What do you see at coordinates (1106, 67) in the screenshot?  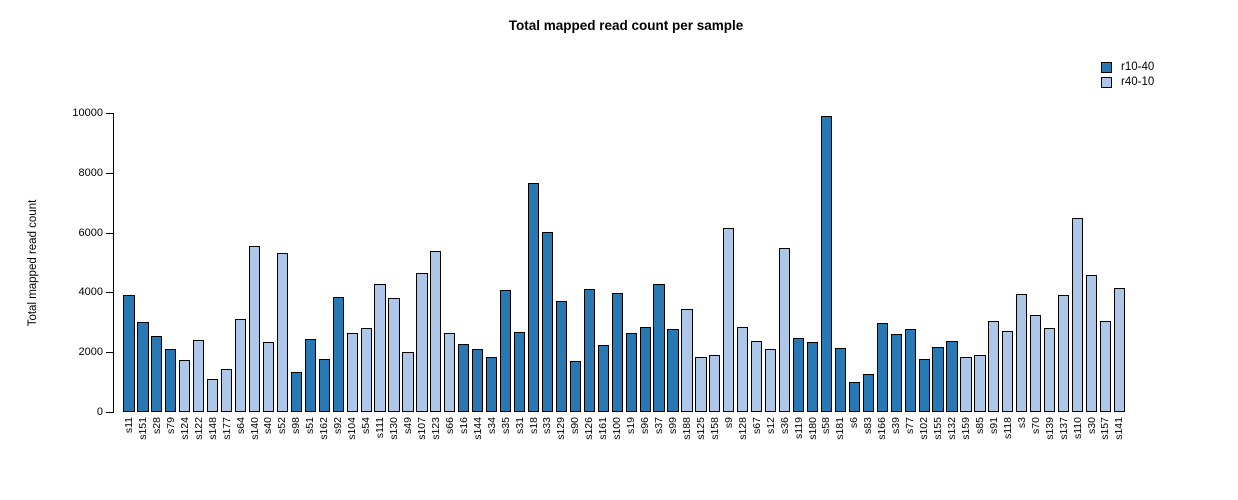 I see `legend-swatch-dark-blue` at bounding box center [1106, 67].